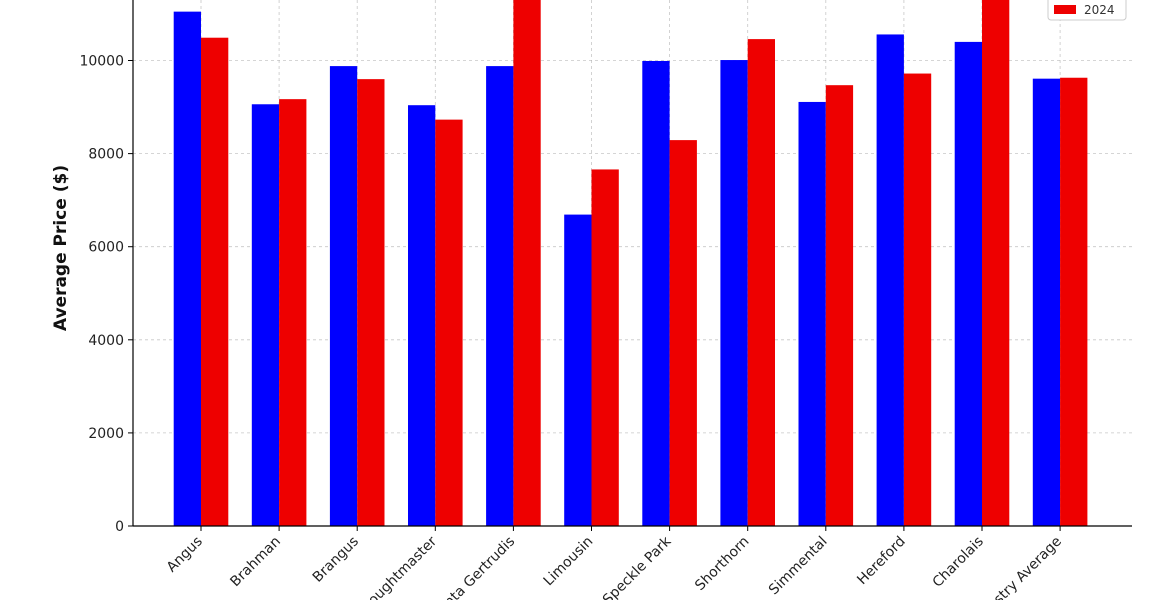 Image resolution: width=1162 pixels, height=600 pixels. Describe the element at coordinates (569, 562) in the screenshot. I see `x-tick-label: Limousin` at that location.